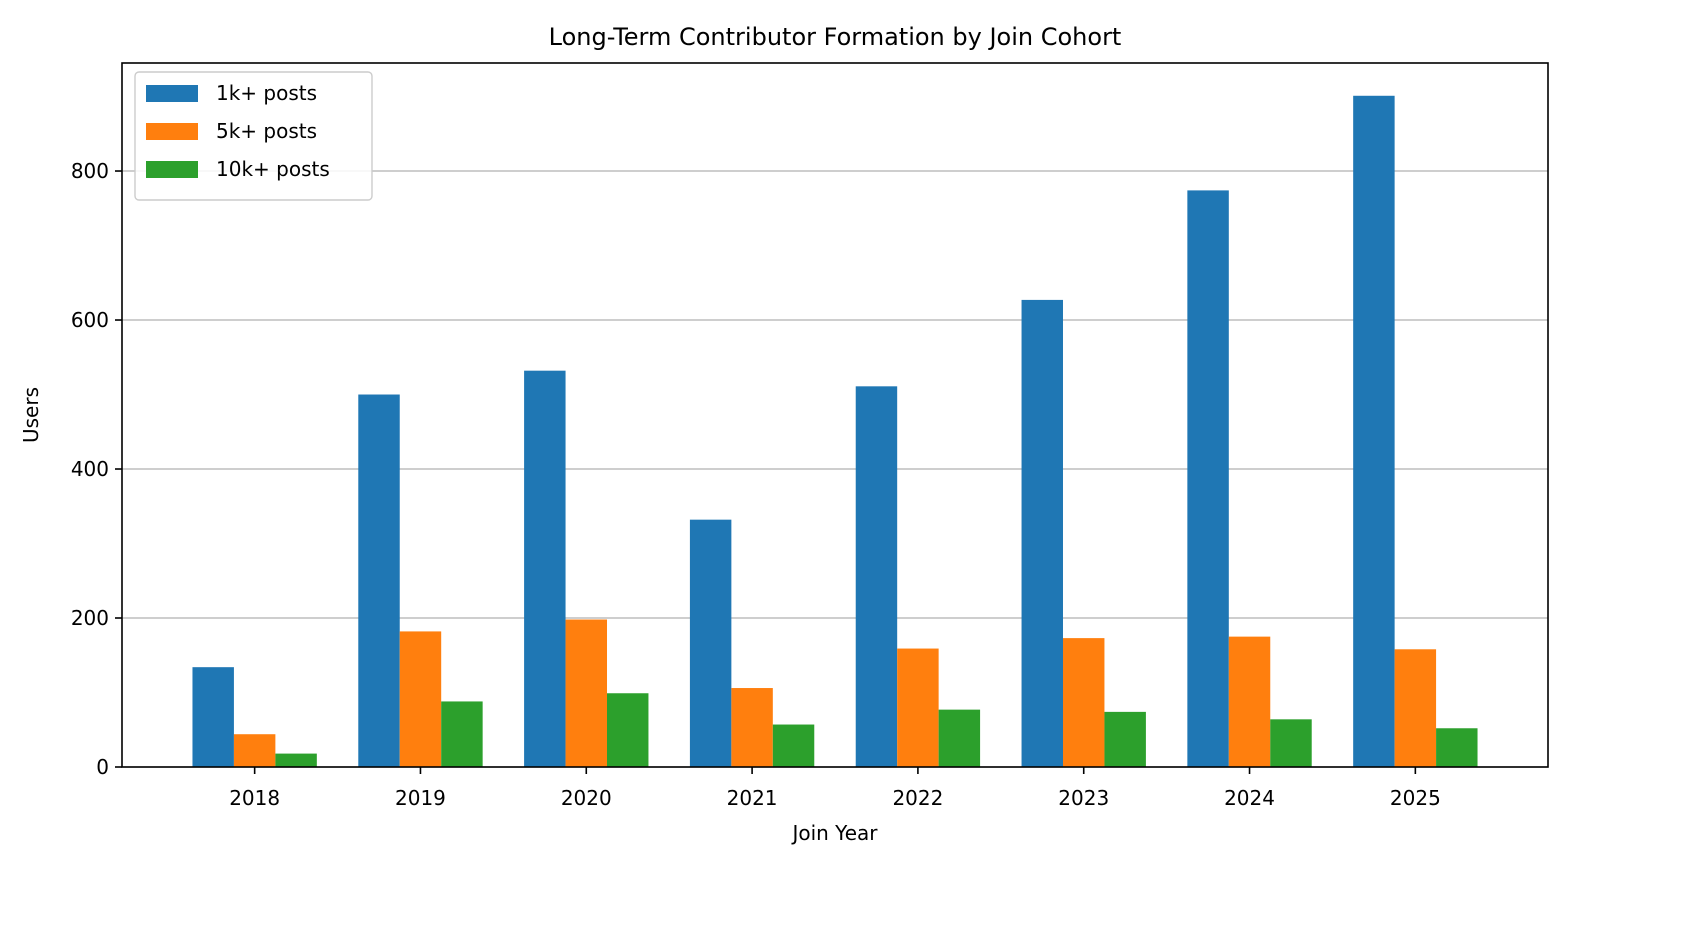 This screenshot has width=1701, height=939. I want to click on bar-1k-posts-2021, so click(710, 643).